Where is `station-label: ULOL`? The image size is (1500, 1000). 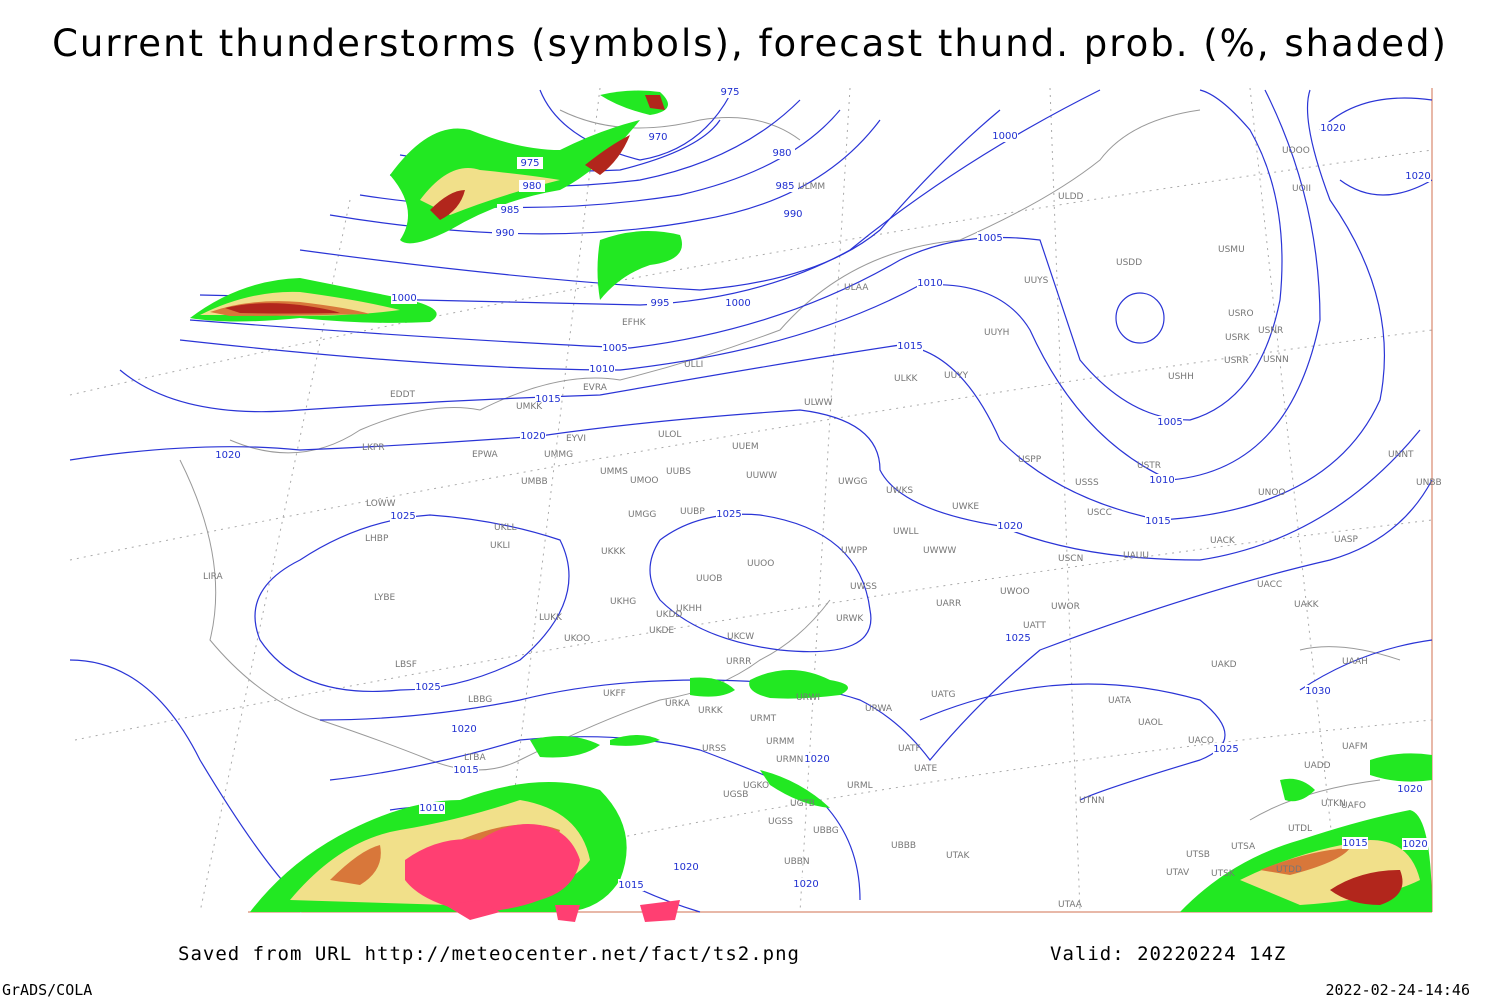 station-label: ULOL is located at coordinates (669, 435).